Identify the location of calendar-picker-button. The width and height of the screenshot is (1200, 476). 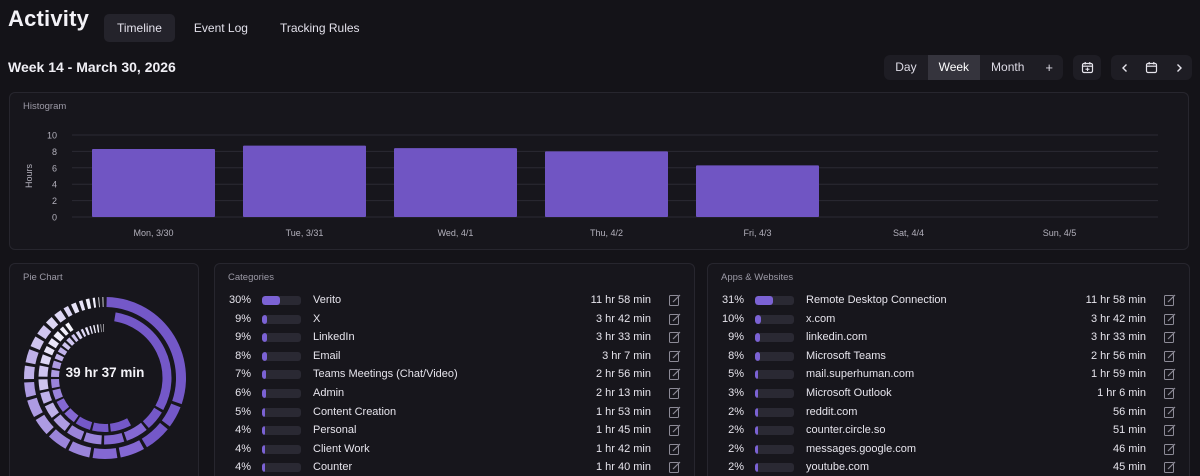
(1151, 67).